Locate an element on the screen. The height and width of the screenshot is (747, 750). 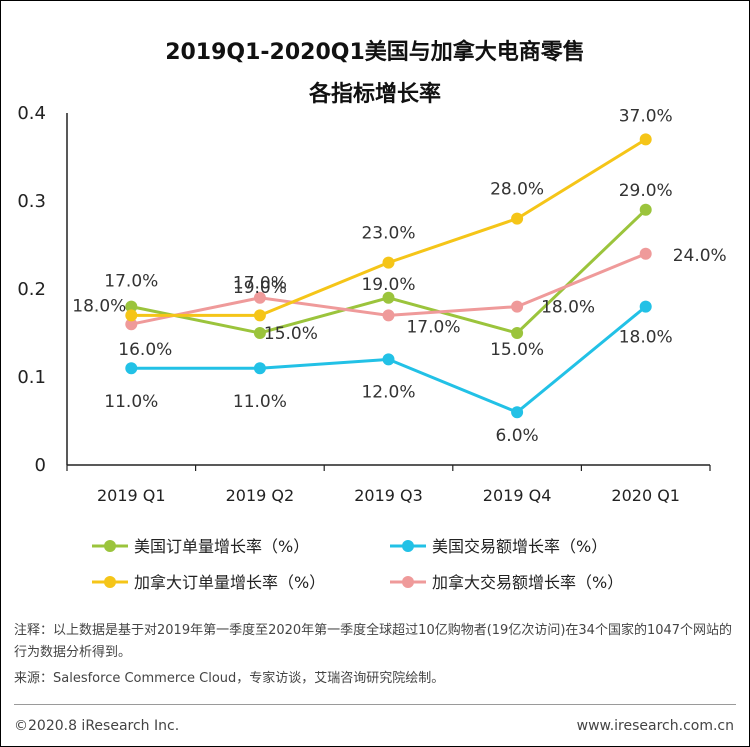
footer-divider is located at coordinates (375, 704).